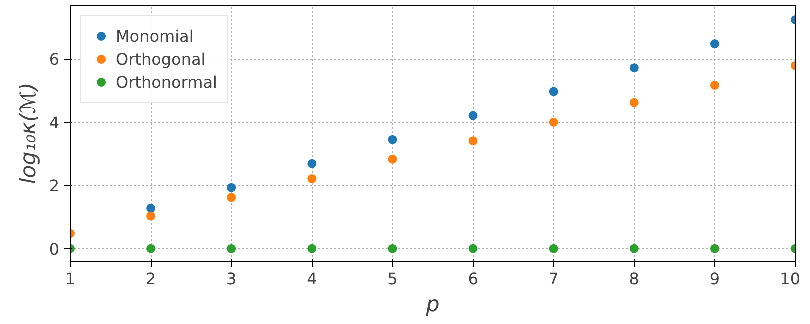  I want to click on legend-label: Orthonormal, so click(167, 82).